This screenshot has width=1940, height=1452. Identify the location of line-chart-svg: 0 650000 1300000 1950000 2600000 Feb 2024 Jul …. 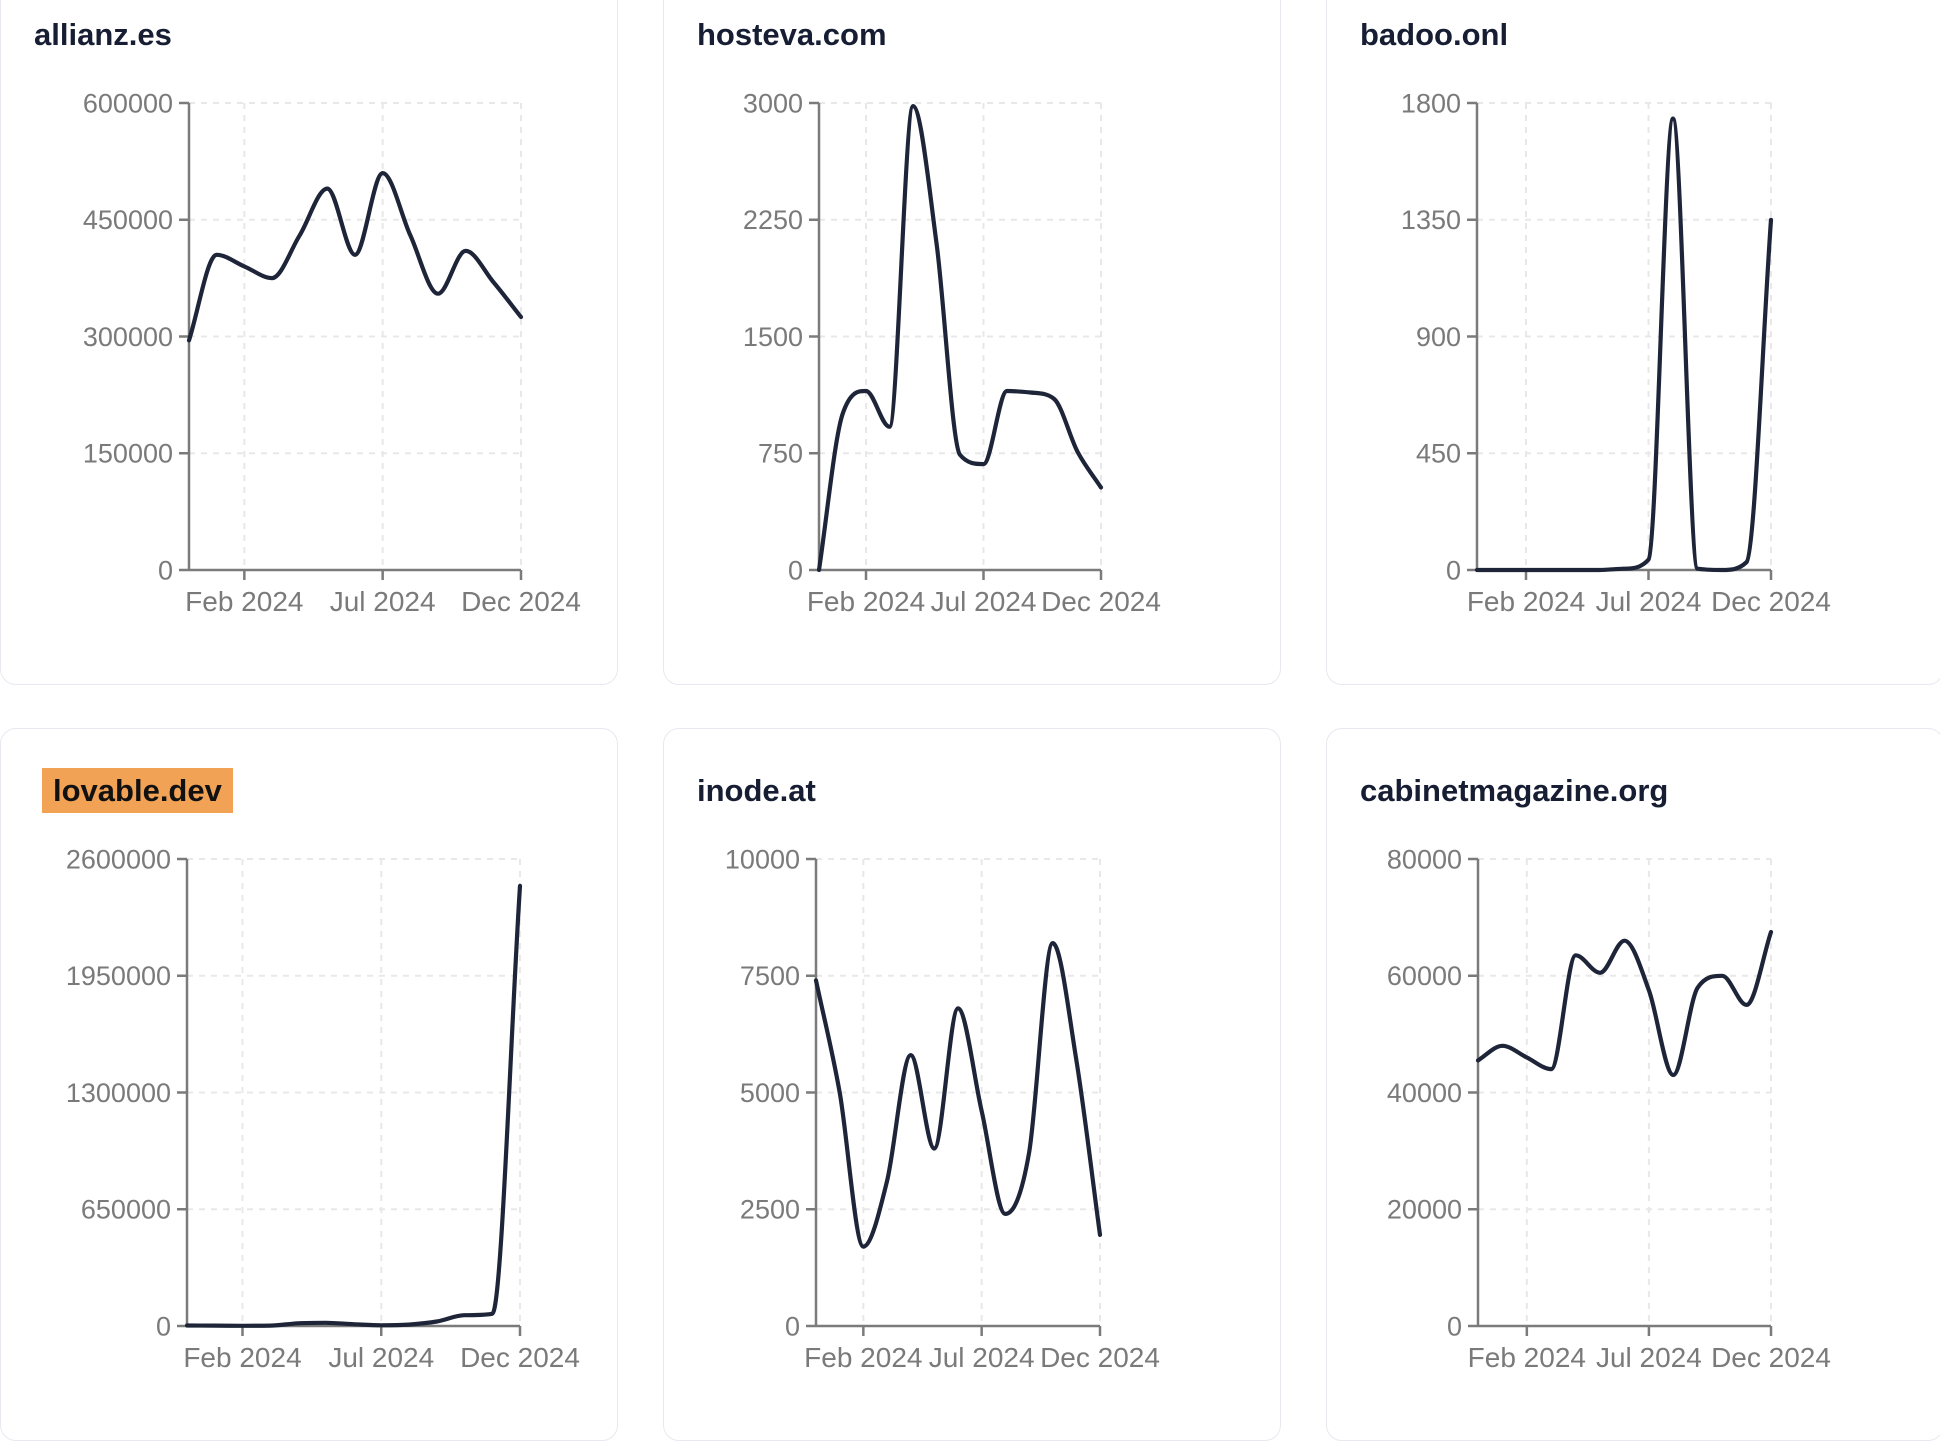
(323, 1108).